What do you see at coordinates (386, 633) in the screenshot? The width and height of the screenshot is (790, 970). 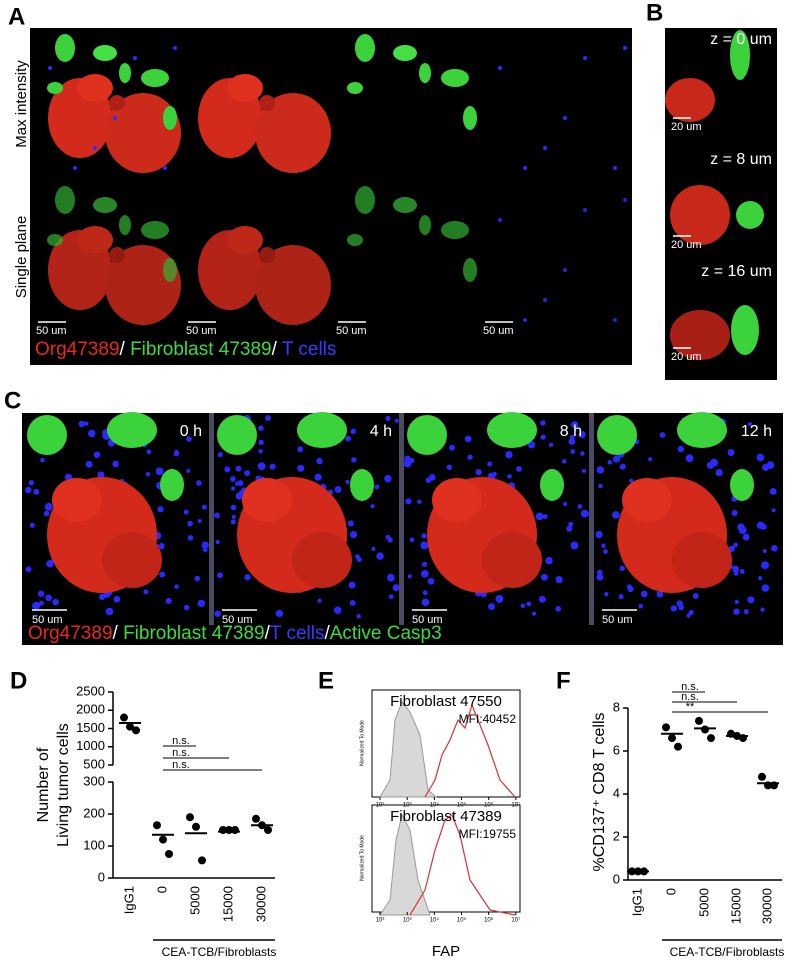 I see `caption-part: Active Casp3` at bounding box center [386, 633].